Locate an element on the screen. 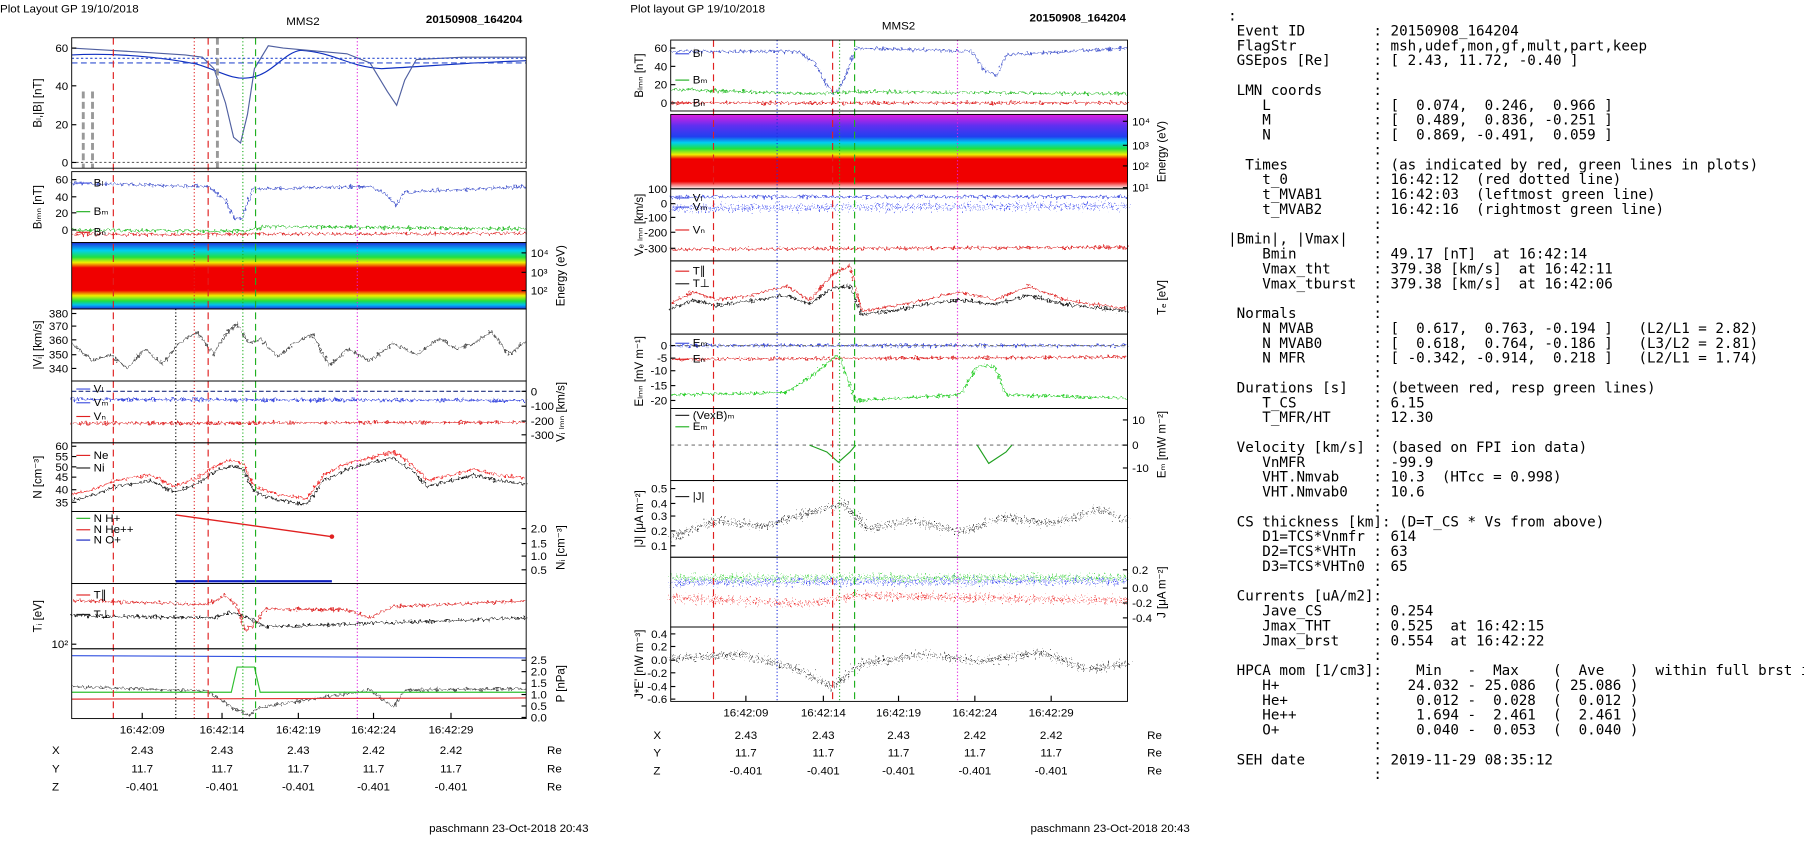 The height and width of the screenshot is (841, 1804). tick-label: 40 is located at coordinates (61, 198).